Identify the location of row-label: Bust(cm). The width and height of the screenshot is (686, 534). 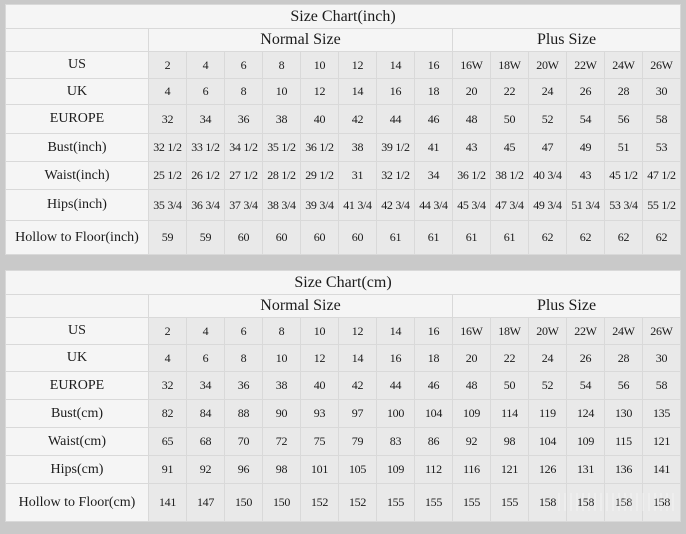
(77, 413).